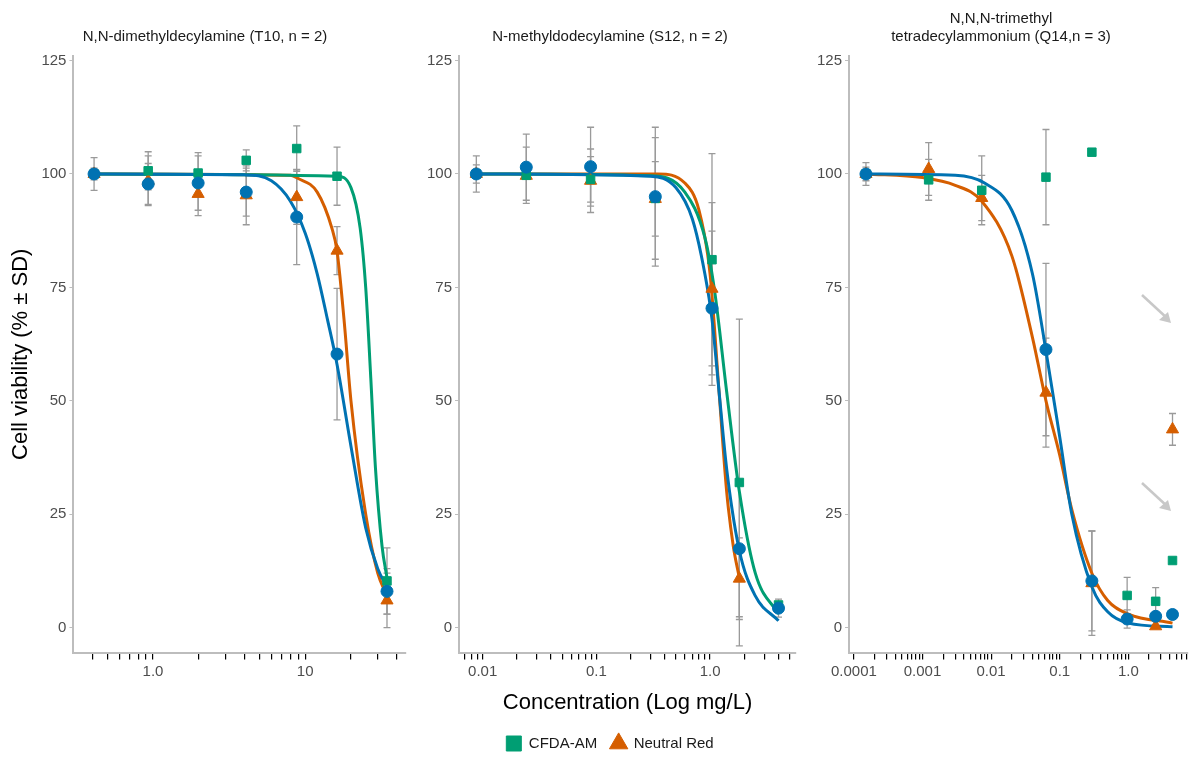  I want to click on x-tick-label: 10, so click(305, 670).